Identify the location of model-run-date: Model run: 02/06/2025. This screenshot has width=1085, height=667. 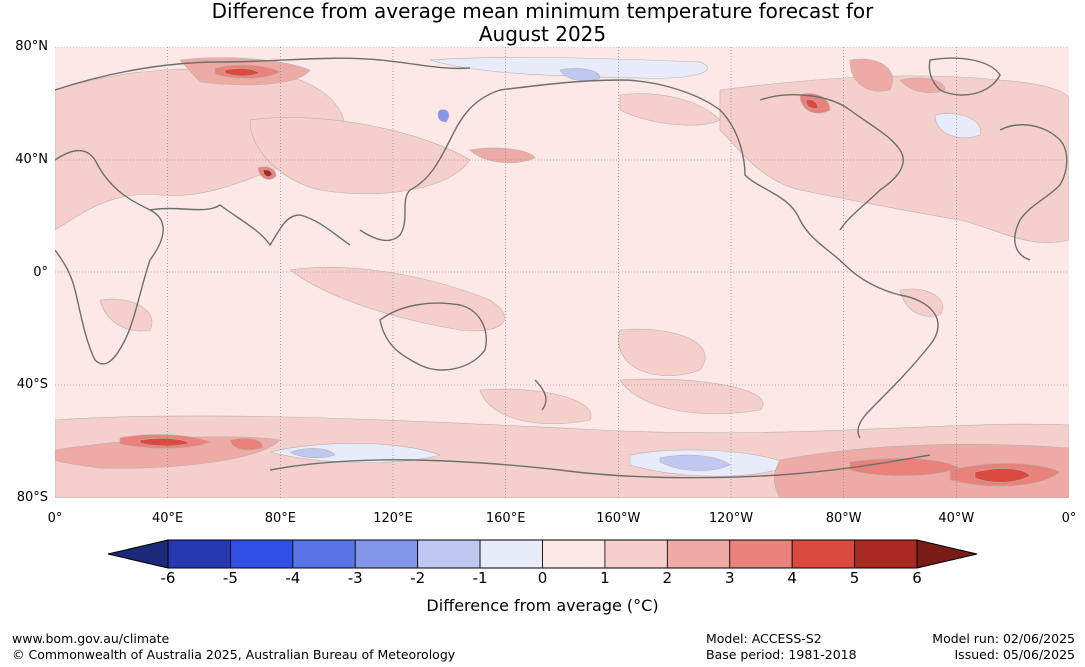
(1003, 638).